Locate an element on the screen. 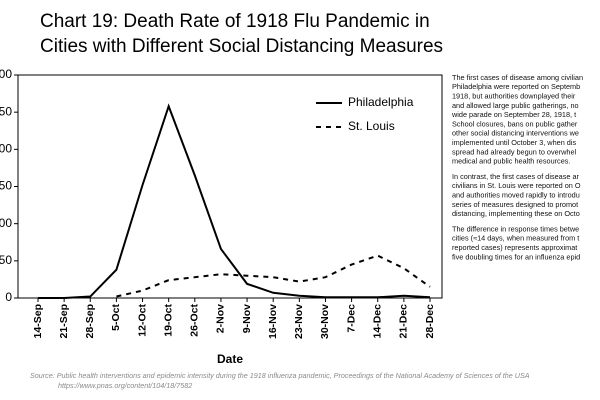 The width and height of the screenshot is (600, 400). y-tick-label: 300 is located at coordinates (6, 74).